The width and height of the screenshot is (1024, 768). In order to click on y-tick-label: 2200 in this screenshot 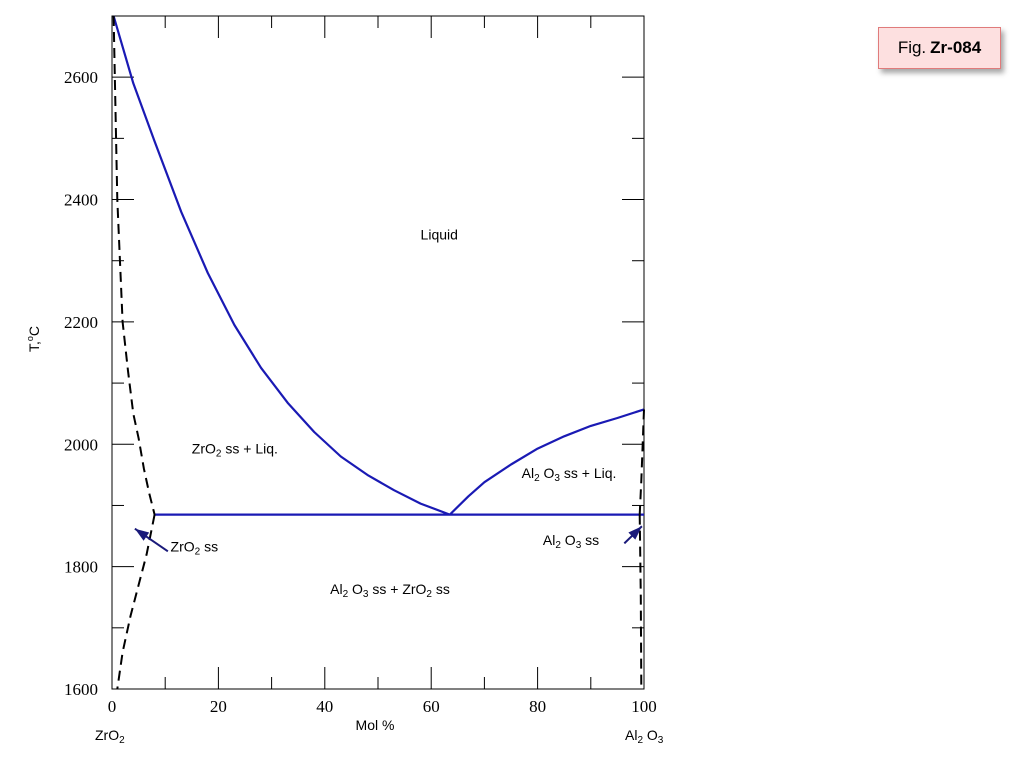, I will do `click(81, 322)`.